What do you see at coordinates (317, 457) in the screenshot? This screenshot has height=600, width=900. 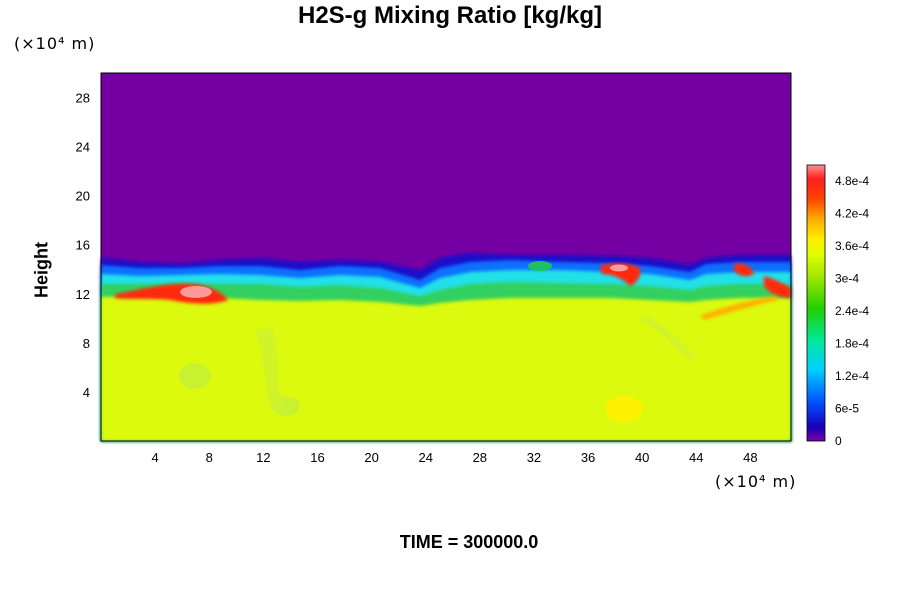 I see `x-tick-label: 16` at bounding box center [317, 457].